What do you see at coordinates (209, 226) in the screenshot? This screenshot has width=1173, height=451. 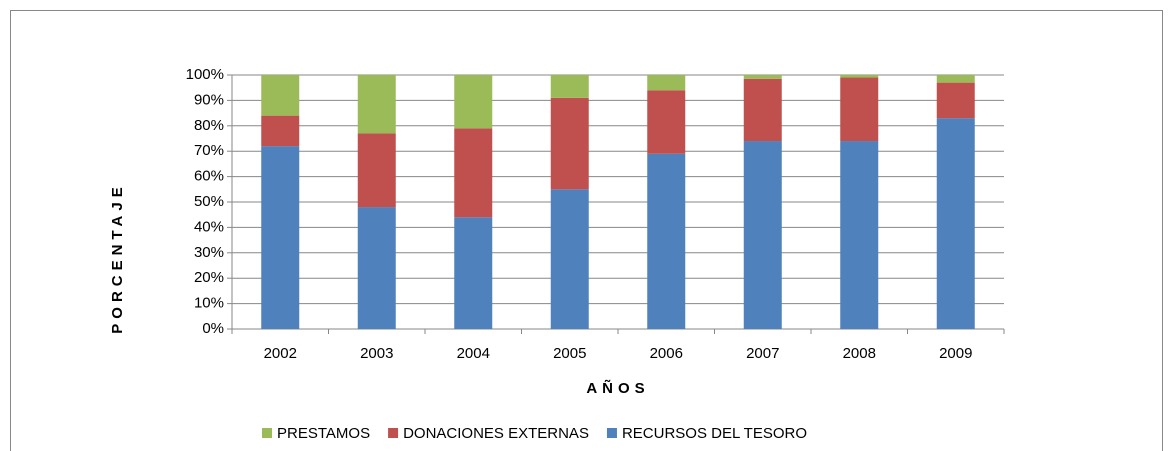 I see `y-tick-label: 40%` at bounding box center [209, 226].